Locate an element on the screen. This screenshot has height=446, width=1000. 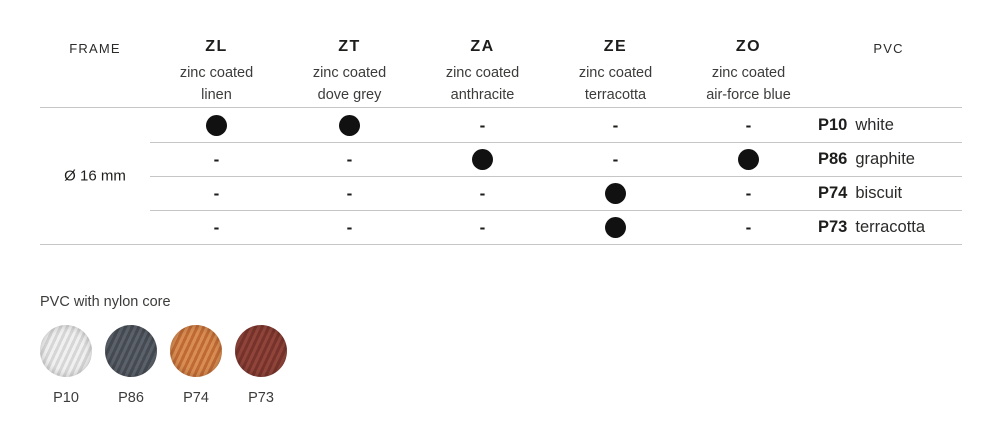
pvc-code: P10 is located at coordinates (833, 124).